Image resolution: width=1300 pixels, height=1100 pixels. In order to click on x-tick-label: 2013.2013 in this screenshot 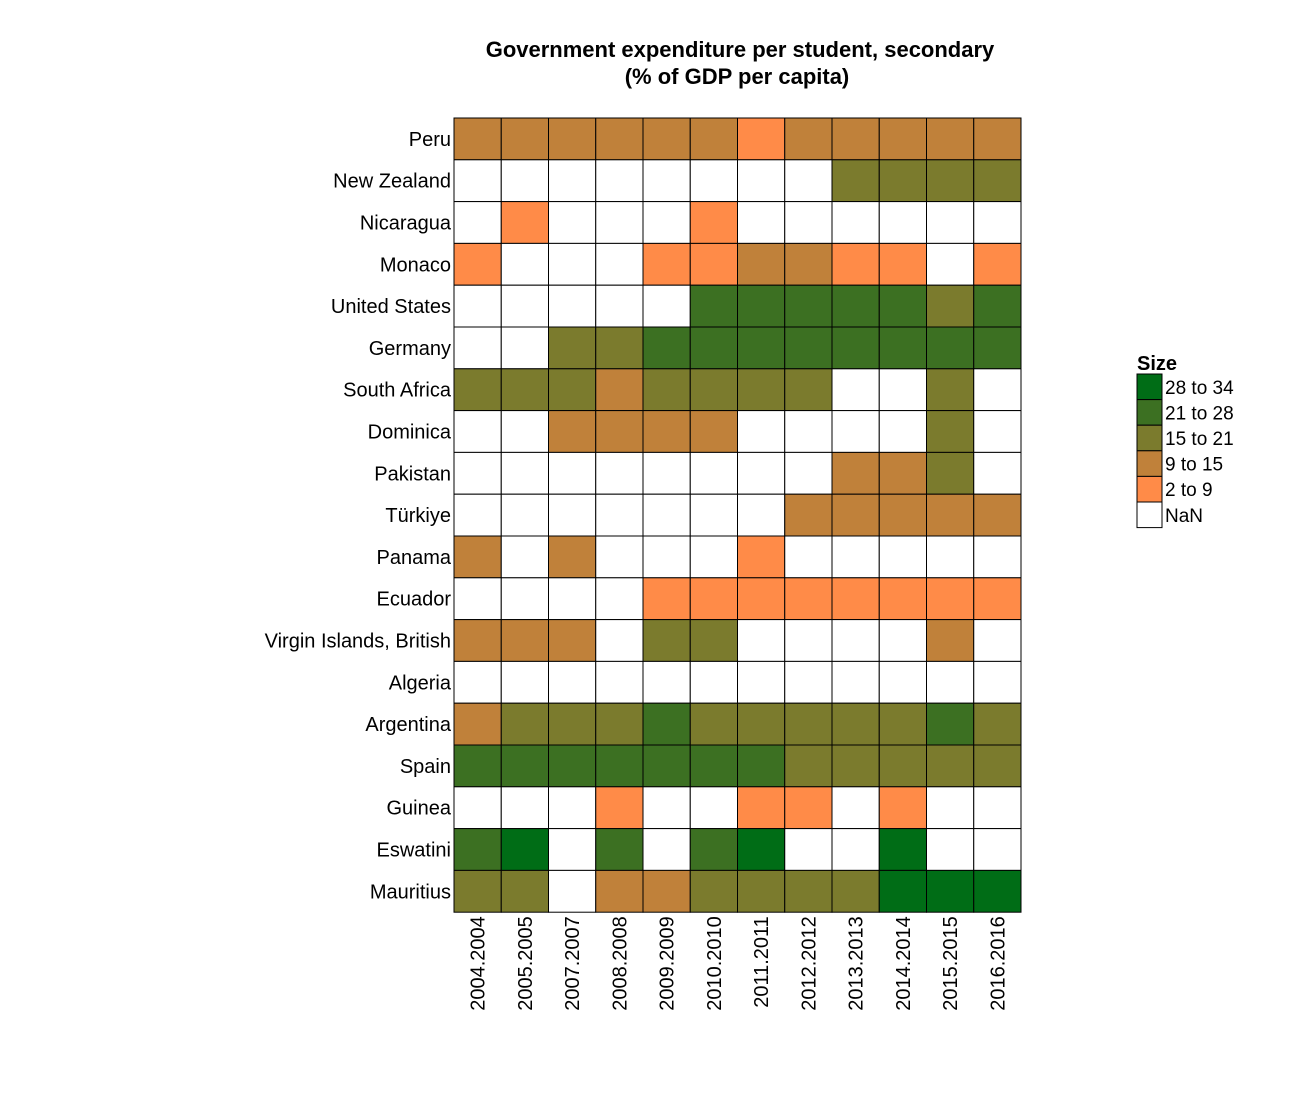, I will do `click(857, 963)`.